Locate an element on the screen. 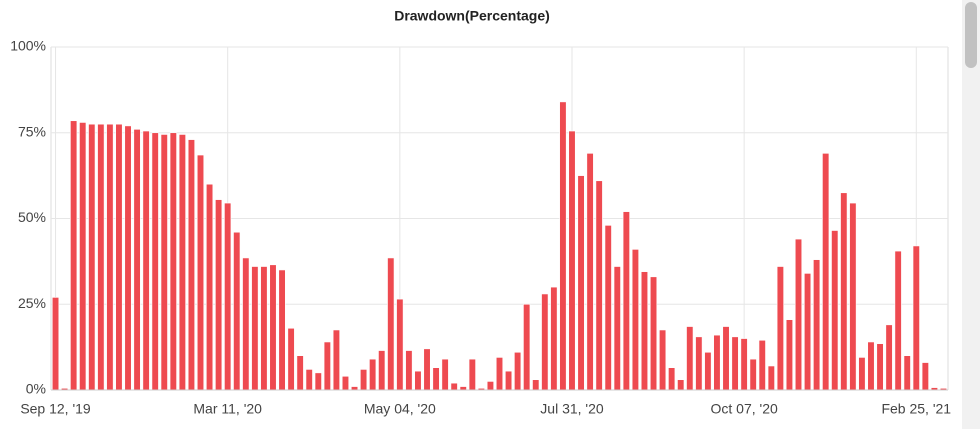  y-tick-label: 100% is located at coordinates (28, 46).